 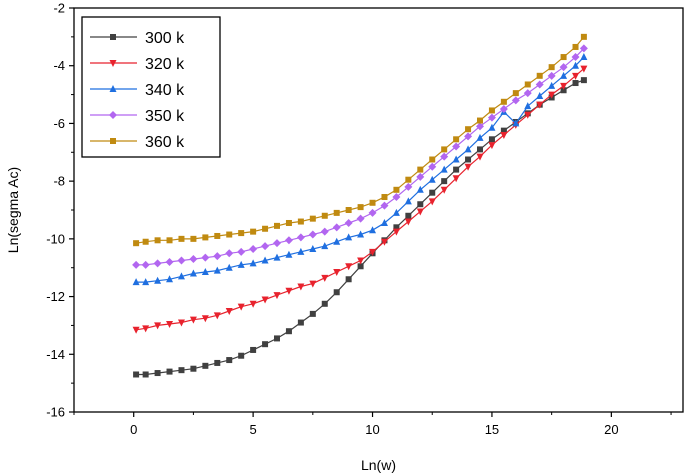 I want to click on legend: 300 k 320 k 340 k 350 k 360 k, so click(x=151, y=87).